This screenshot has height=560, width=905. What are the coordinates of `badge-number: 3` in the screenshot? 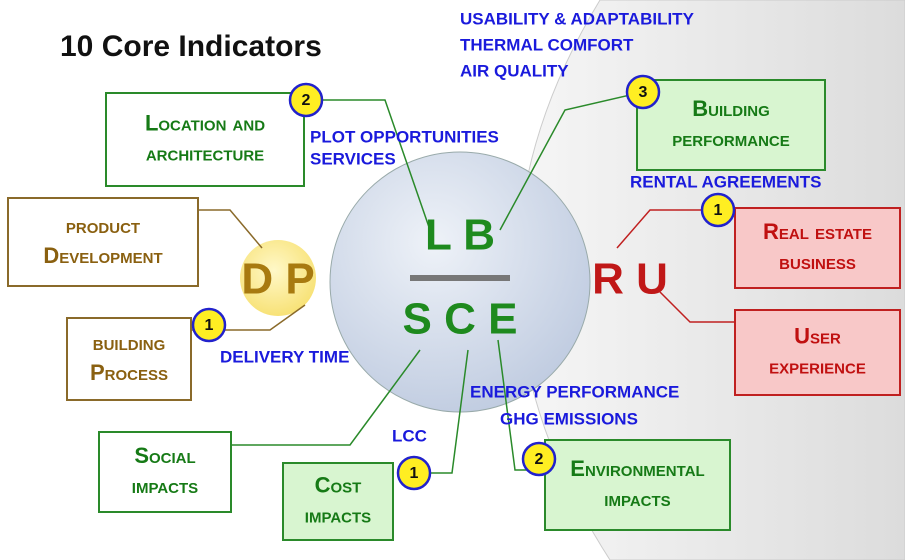 It's located at (643, 92).